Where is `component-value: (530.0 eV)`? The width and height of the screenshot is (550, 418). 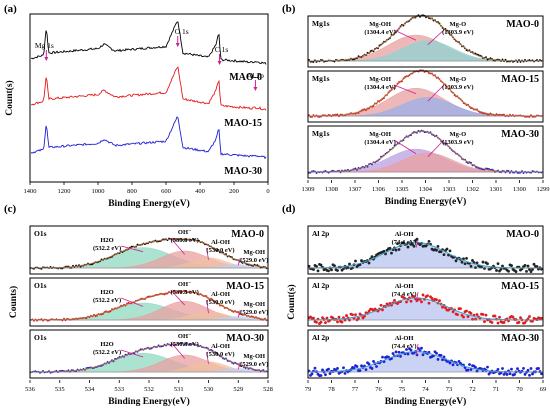
component-value: (530.0 eV) is located at coordinates (220, 354).